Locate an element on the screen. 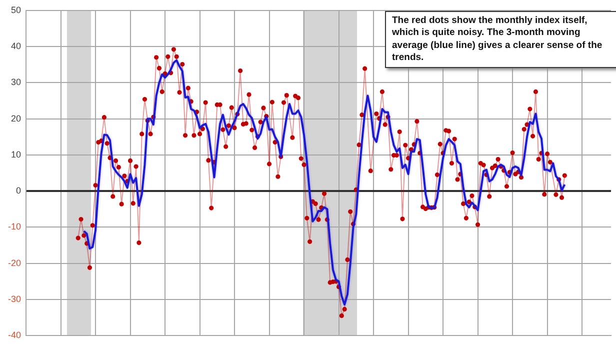 The image size is (616, 346). y-tick-label: 50 is located at coordinates (15, 9).